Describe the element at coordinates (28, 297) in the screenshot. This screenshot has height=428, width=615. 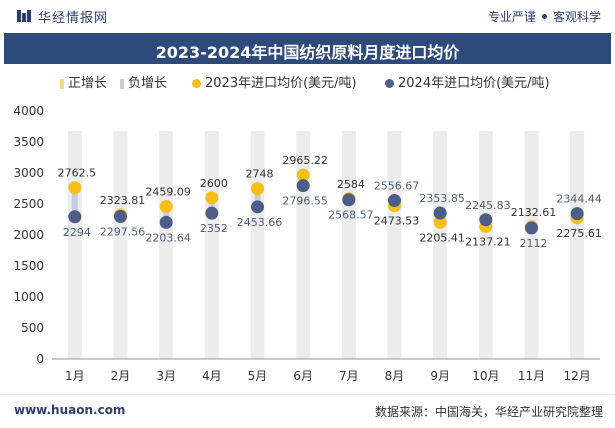
I see `y-tick-label: 1000` at that location.